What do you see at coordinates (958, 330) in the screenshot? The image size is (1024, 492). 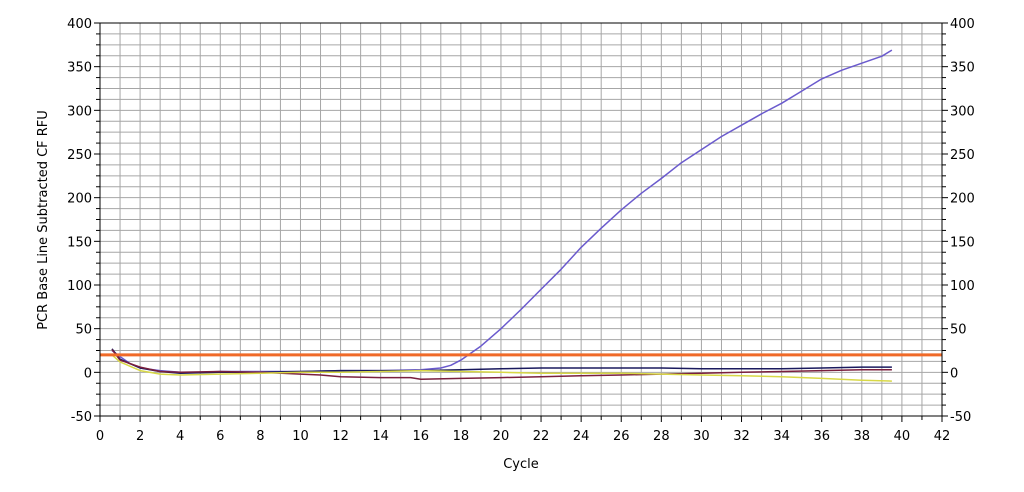 I see `y-tick-label-right: 50` at bounding box center [958, 330].